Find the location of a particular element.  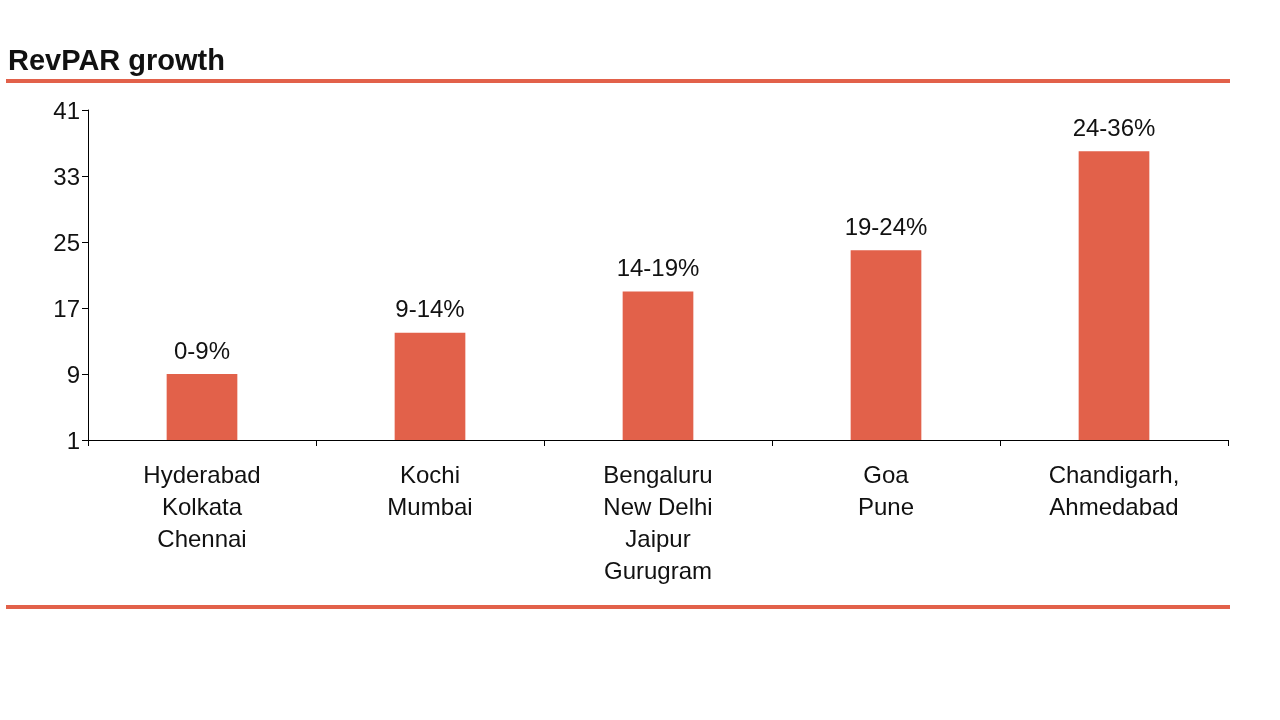

x-tick-label: Kochi Mumbai is located at coordinates (430, 490).